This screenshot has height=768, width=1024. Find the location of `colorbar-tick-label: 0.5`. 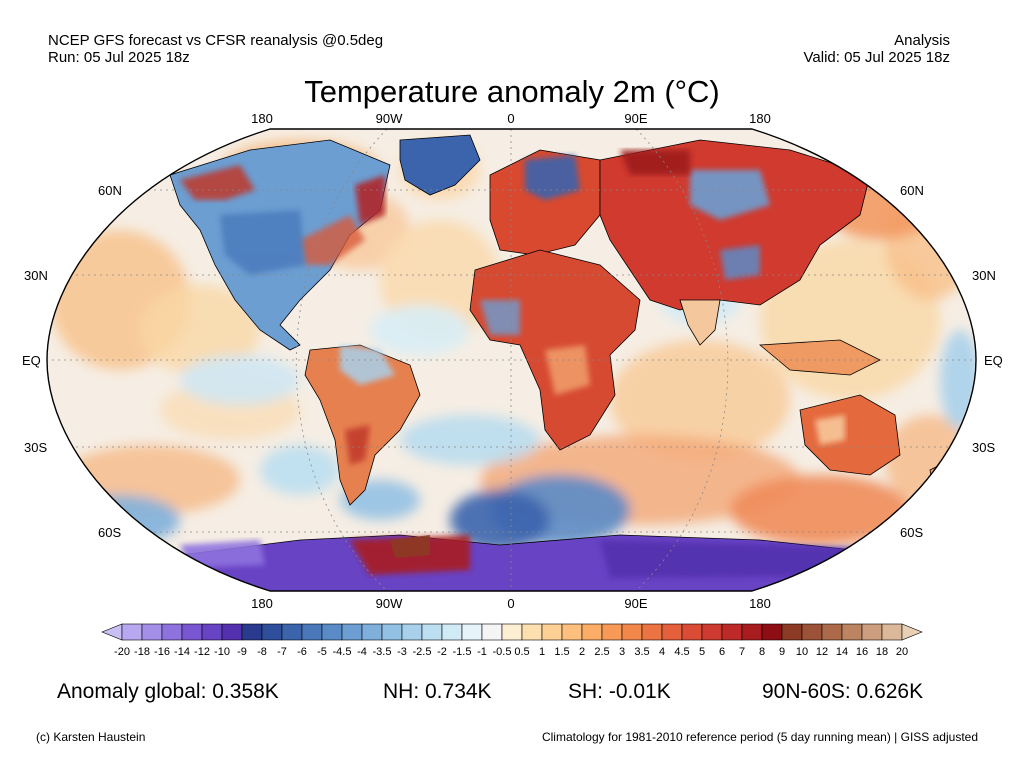

colorbar-tick-label: 0.5 is located at coordinates (522, 652).